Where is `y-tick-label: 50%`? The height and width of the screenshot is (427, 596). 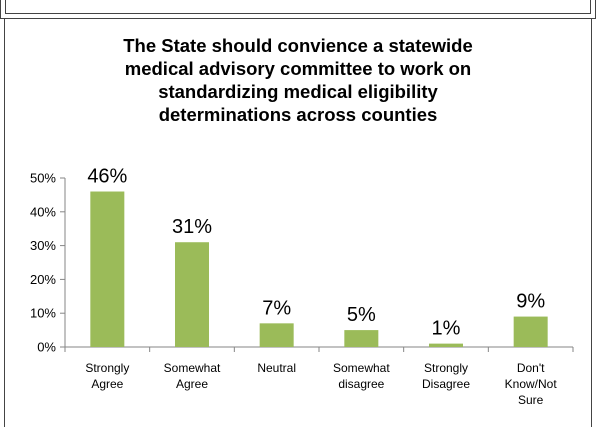 y-tick-label: 50% is located at coordinates (43, 178).